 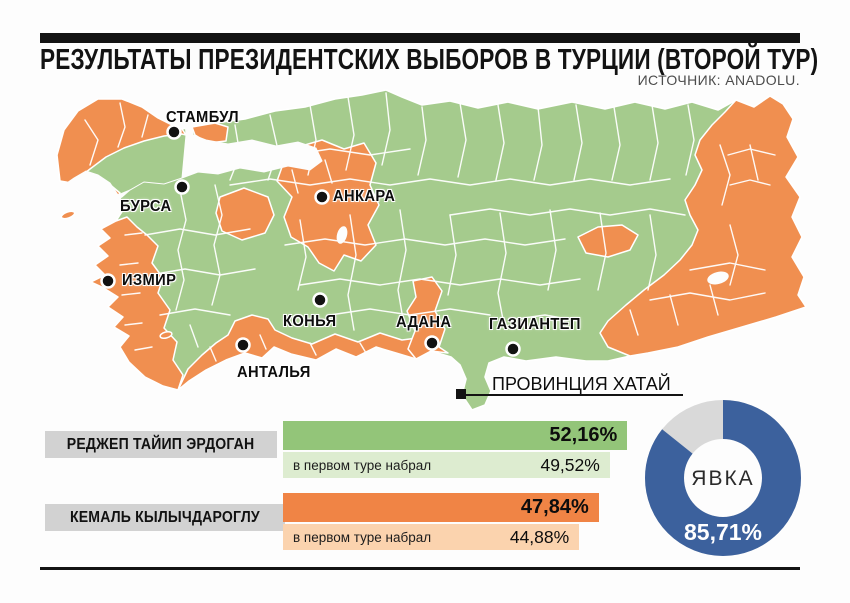 I want to click on city-dot-ankara, so click(x=322, y=197).